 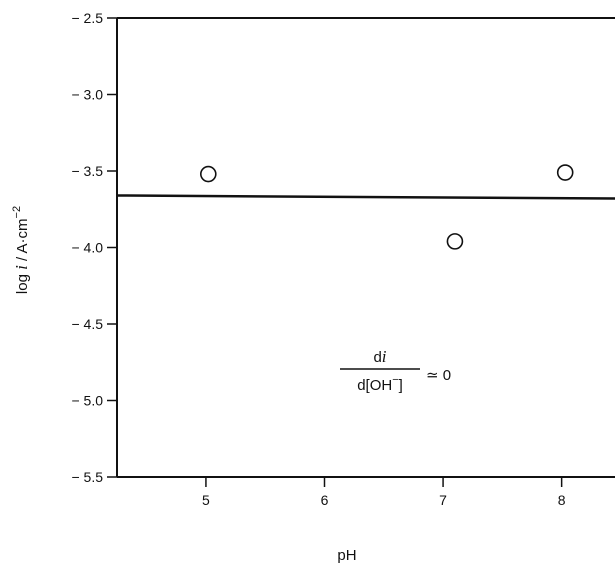 What do you see at coordinates (87, 18) in the screenshot?
I see `y-tick-label: − 2.5` at bounding box center [87, 18].